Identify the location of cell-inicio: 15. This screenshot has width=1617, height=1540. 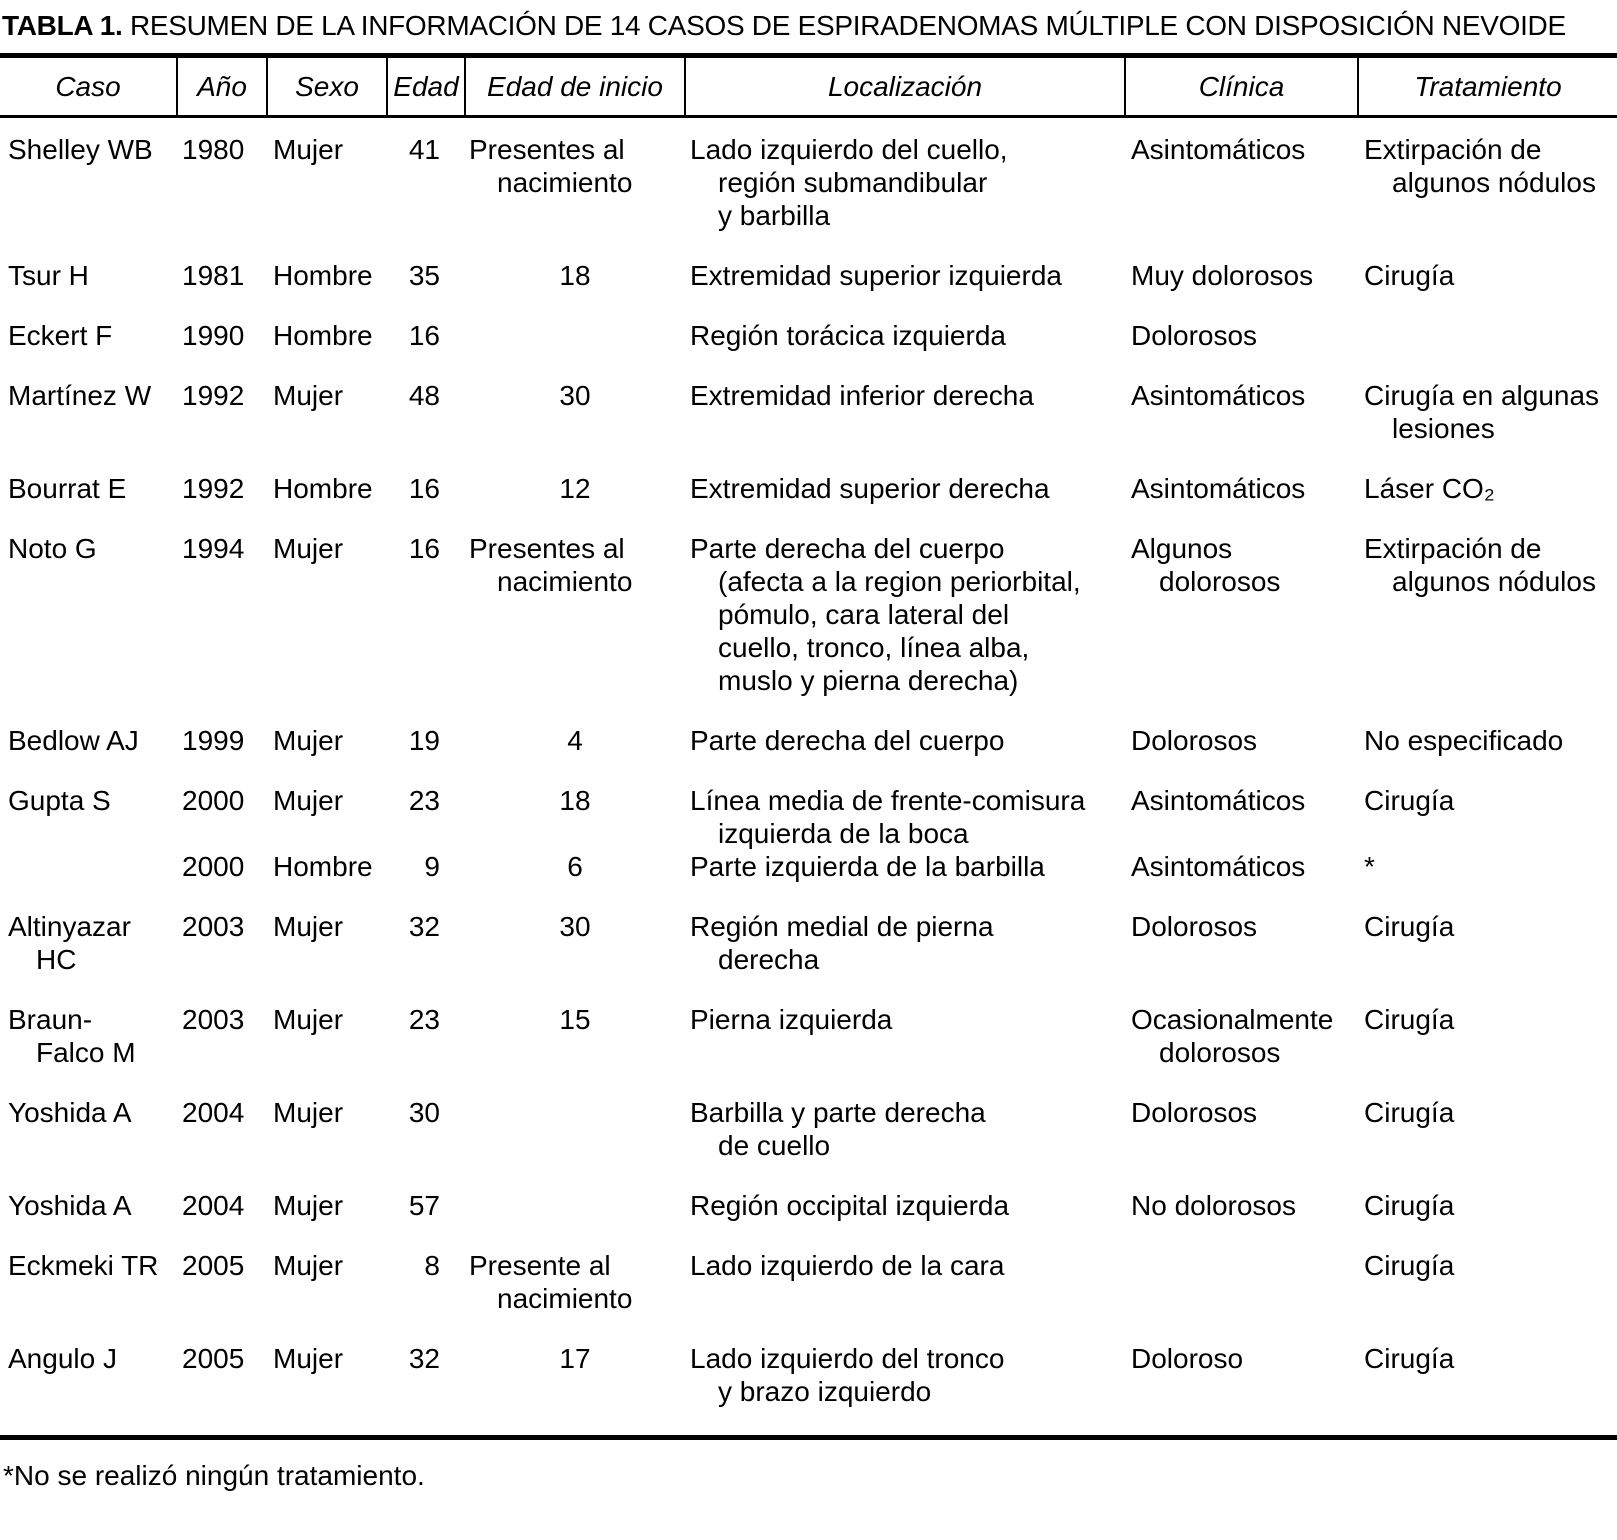
(575, 1019).